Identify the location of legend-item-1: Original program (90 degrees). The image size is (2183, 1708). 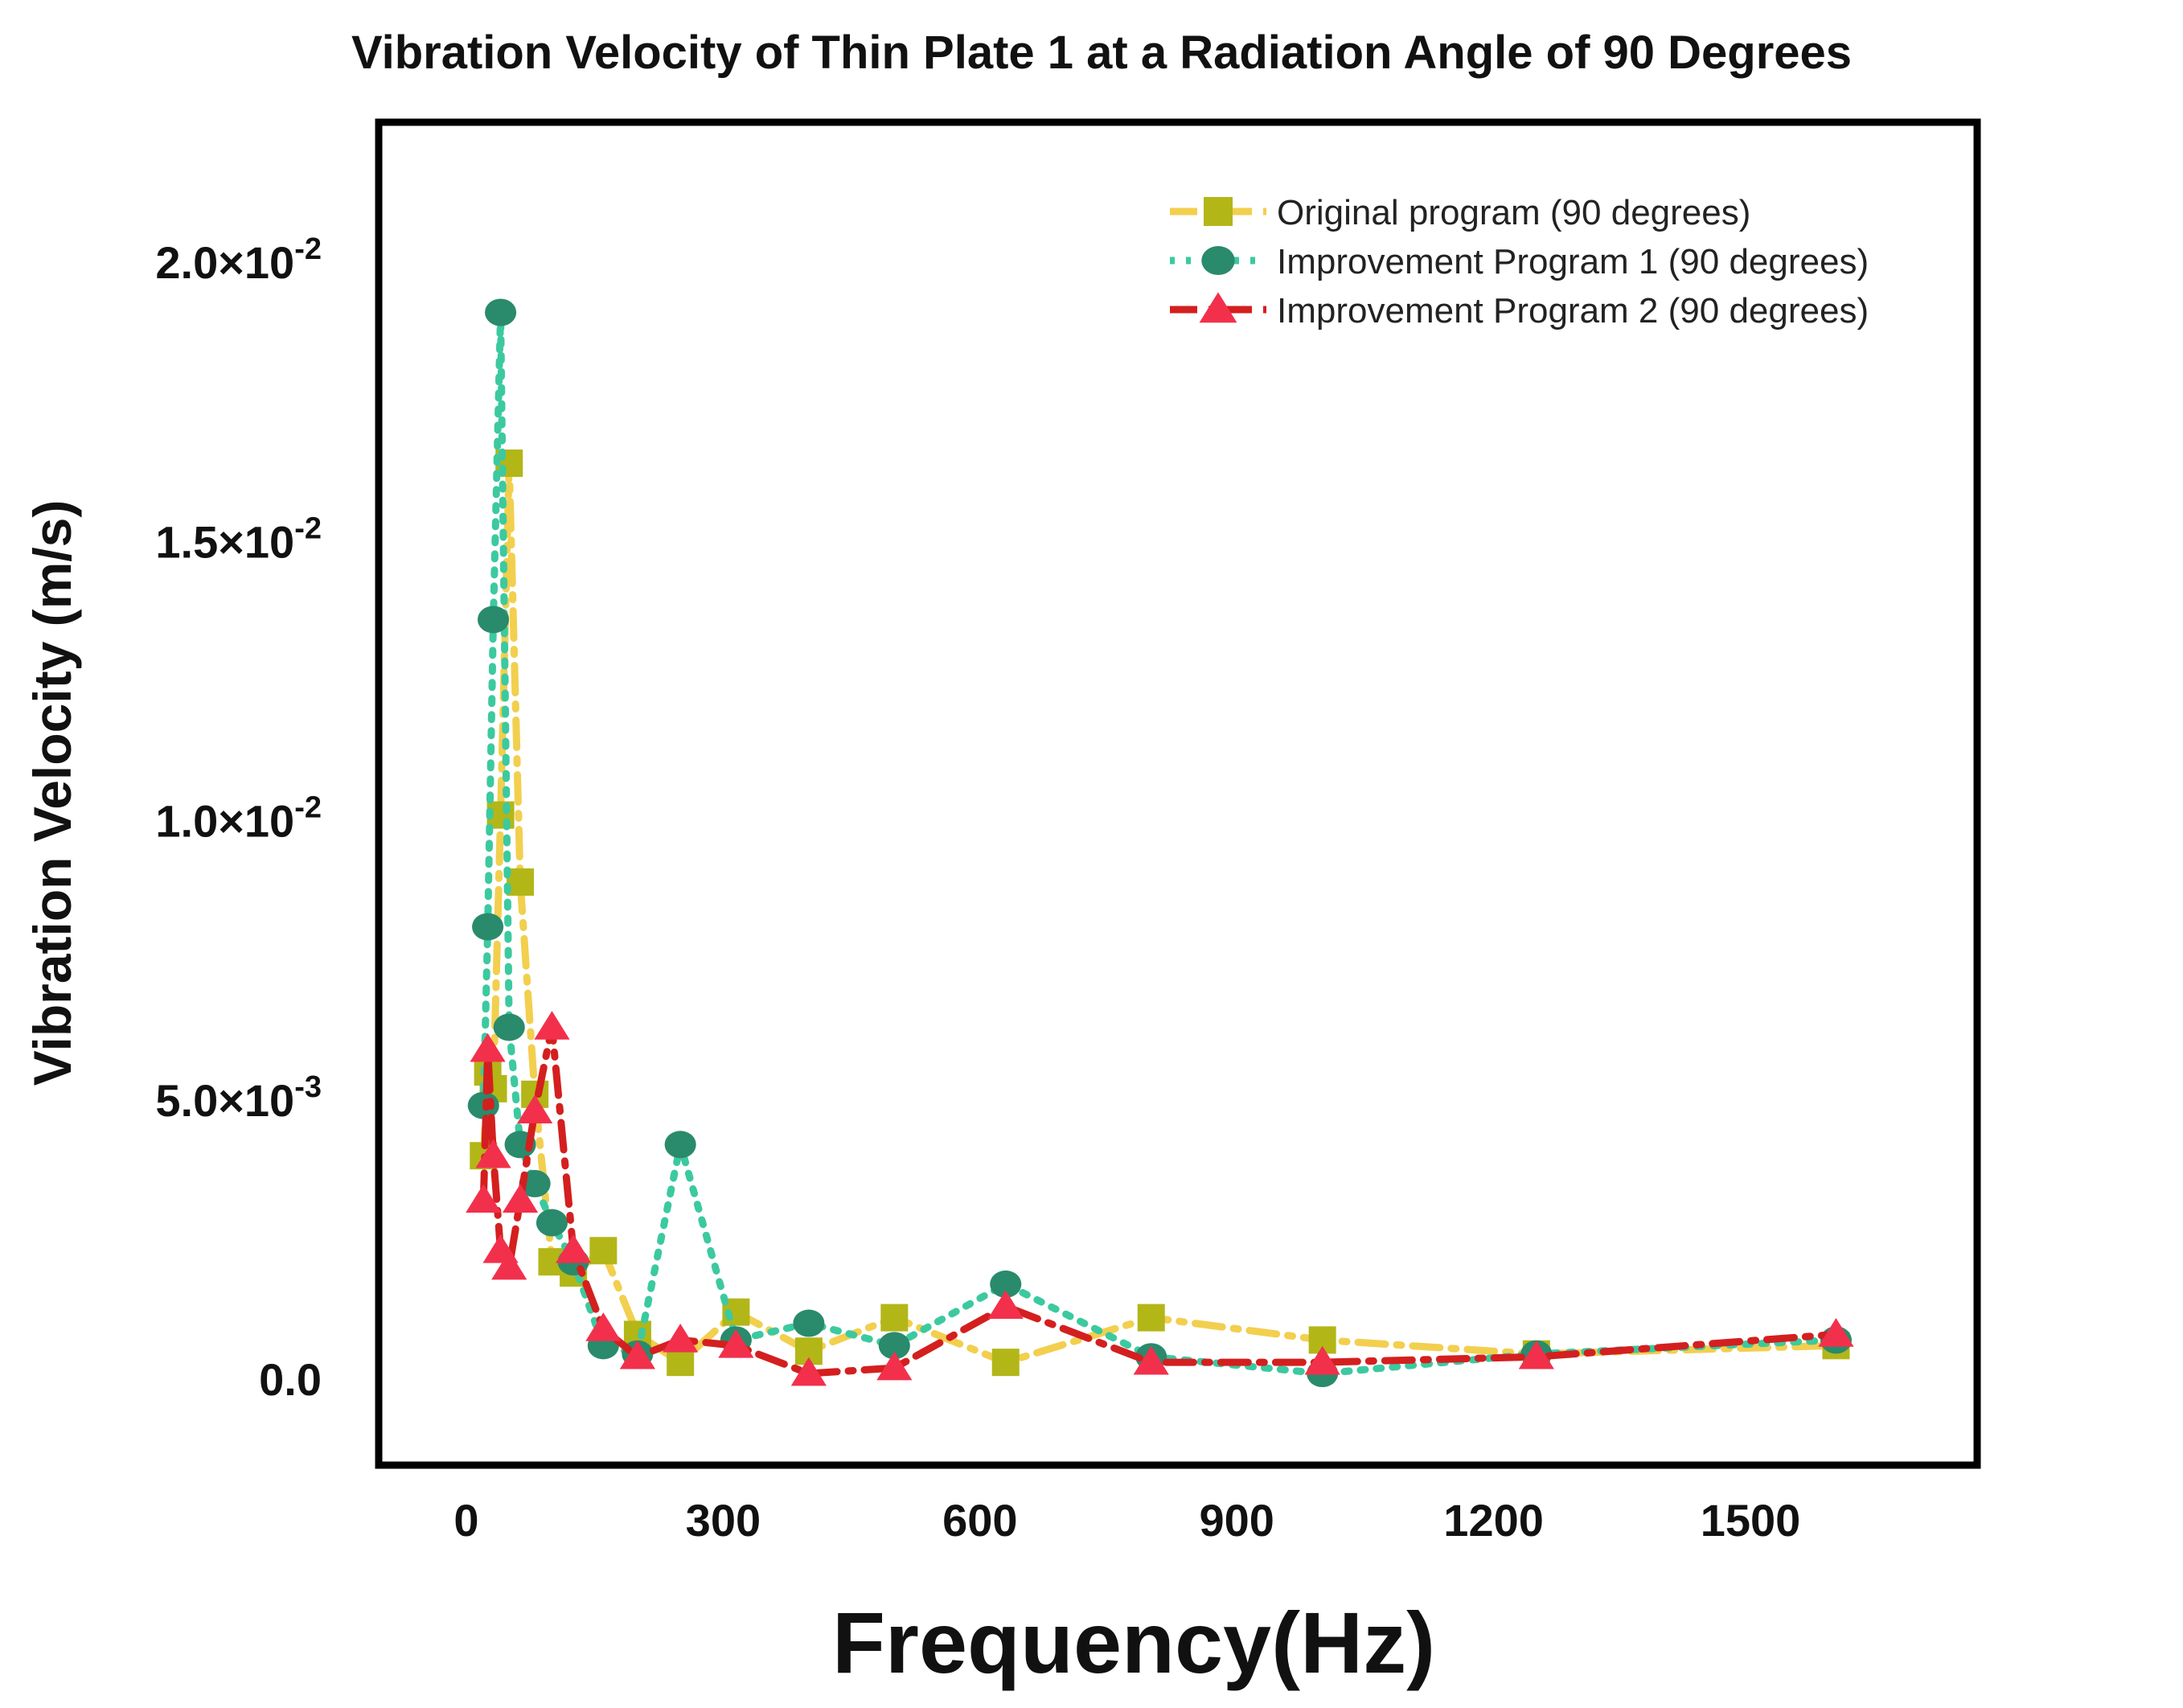
(1460, 212).